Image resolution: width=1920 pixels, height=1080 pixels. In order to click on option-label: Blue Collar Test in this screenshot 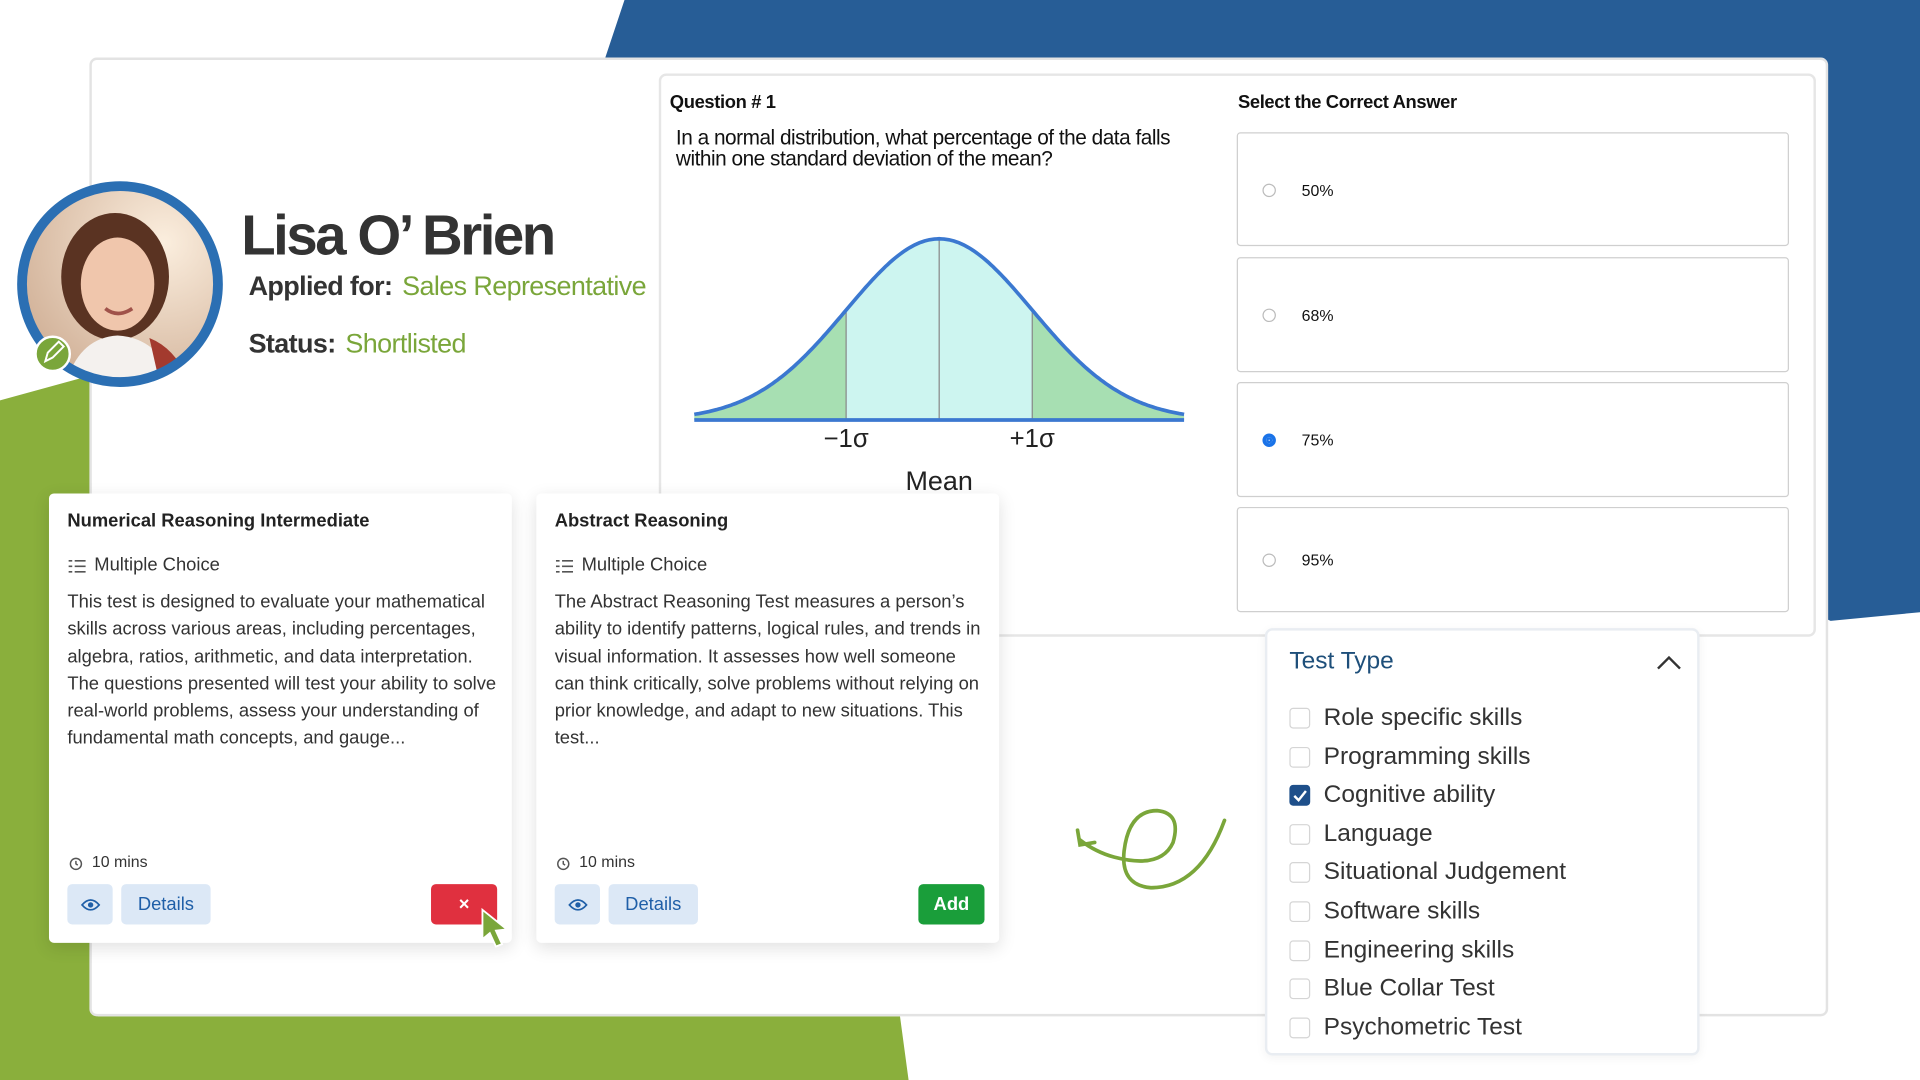, I will do `click(1409, 988)`.